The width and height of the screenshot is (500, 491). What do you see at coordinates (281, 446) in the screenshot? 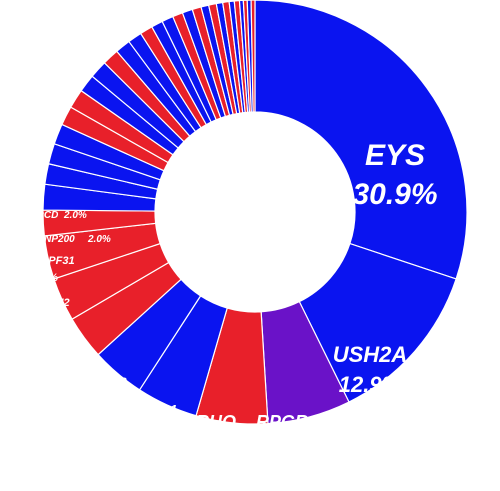
I see `slice-label-percent-rpgr: 6.5%` at bounding box center [281, 446].